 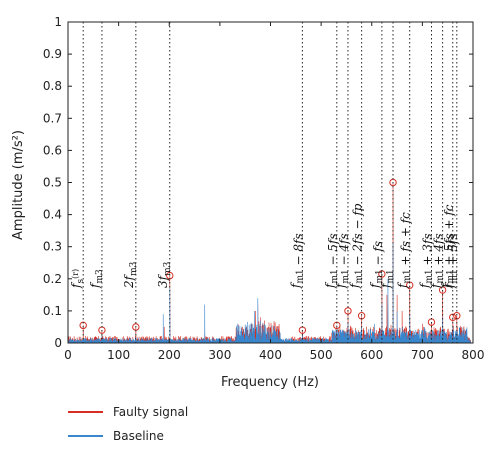 What do you see at coordinates (437, 261) in the screenshot?
I see `harmonic-label: fm1 + 4fs` at bounding box center [437, 261].